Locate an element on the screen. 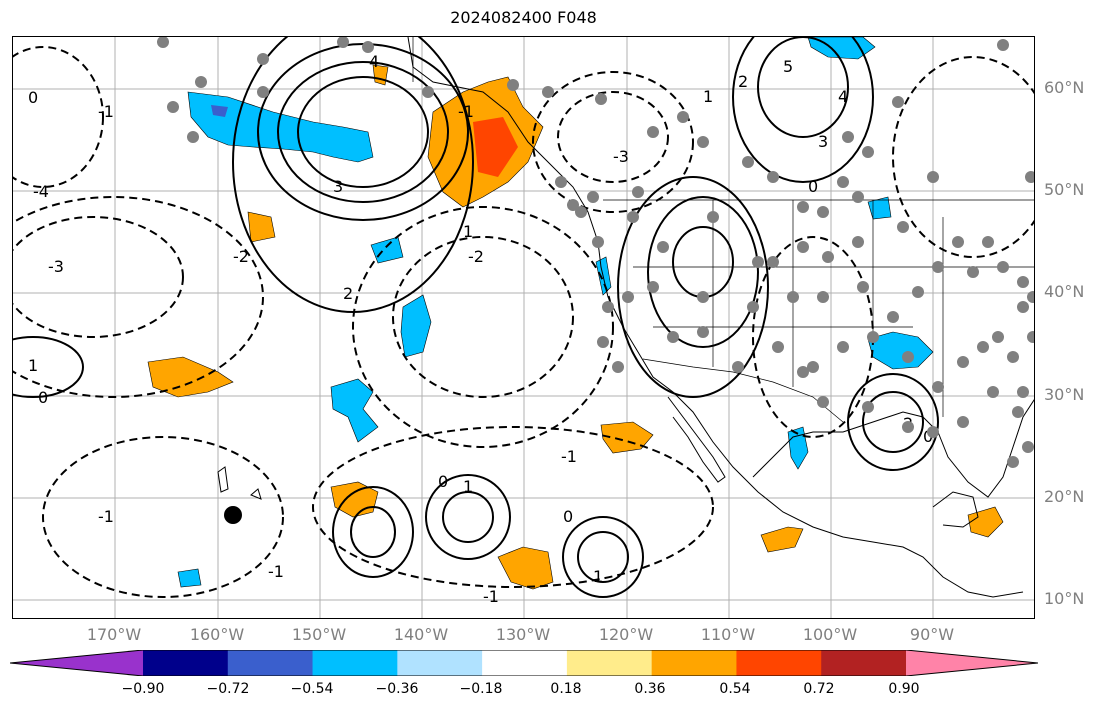 The height and width of the screenshot is (712, 1105). shade-positive-hawaii-n is located at coordinates (190, 377).